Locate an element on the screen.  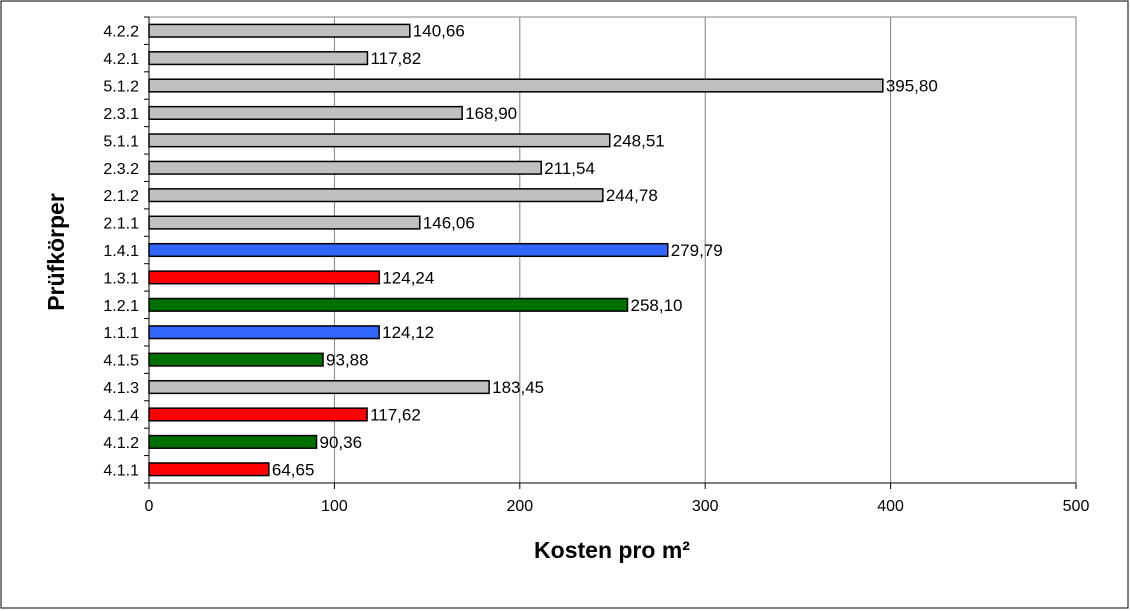
data-label: 124,24 is located at coordinates (408, 277).